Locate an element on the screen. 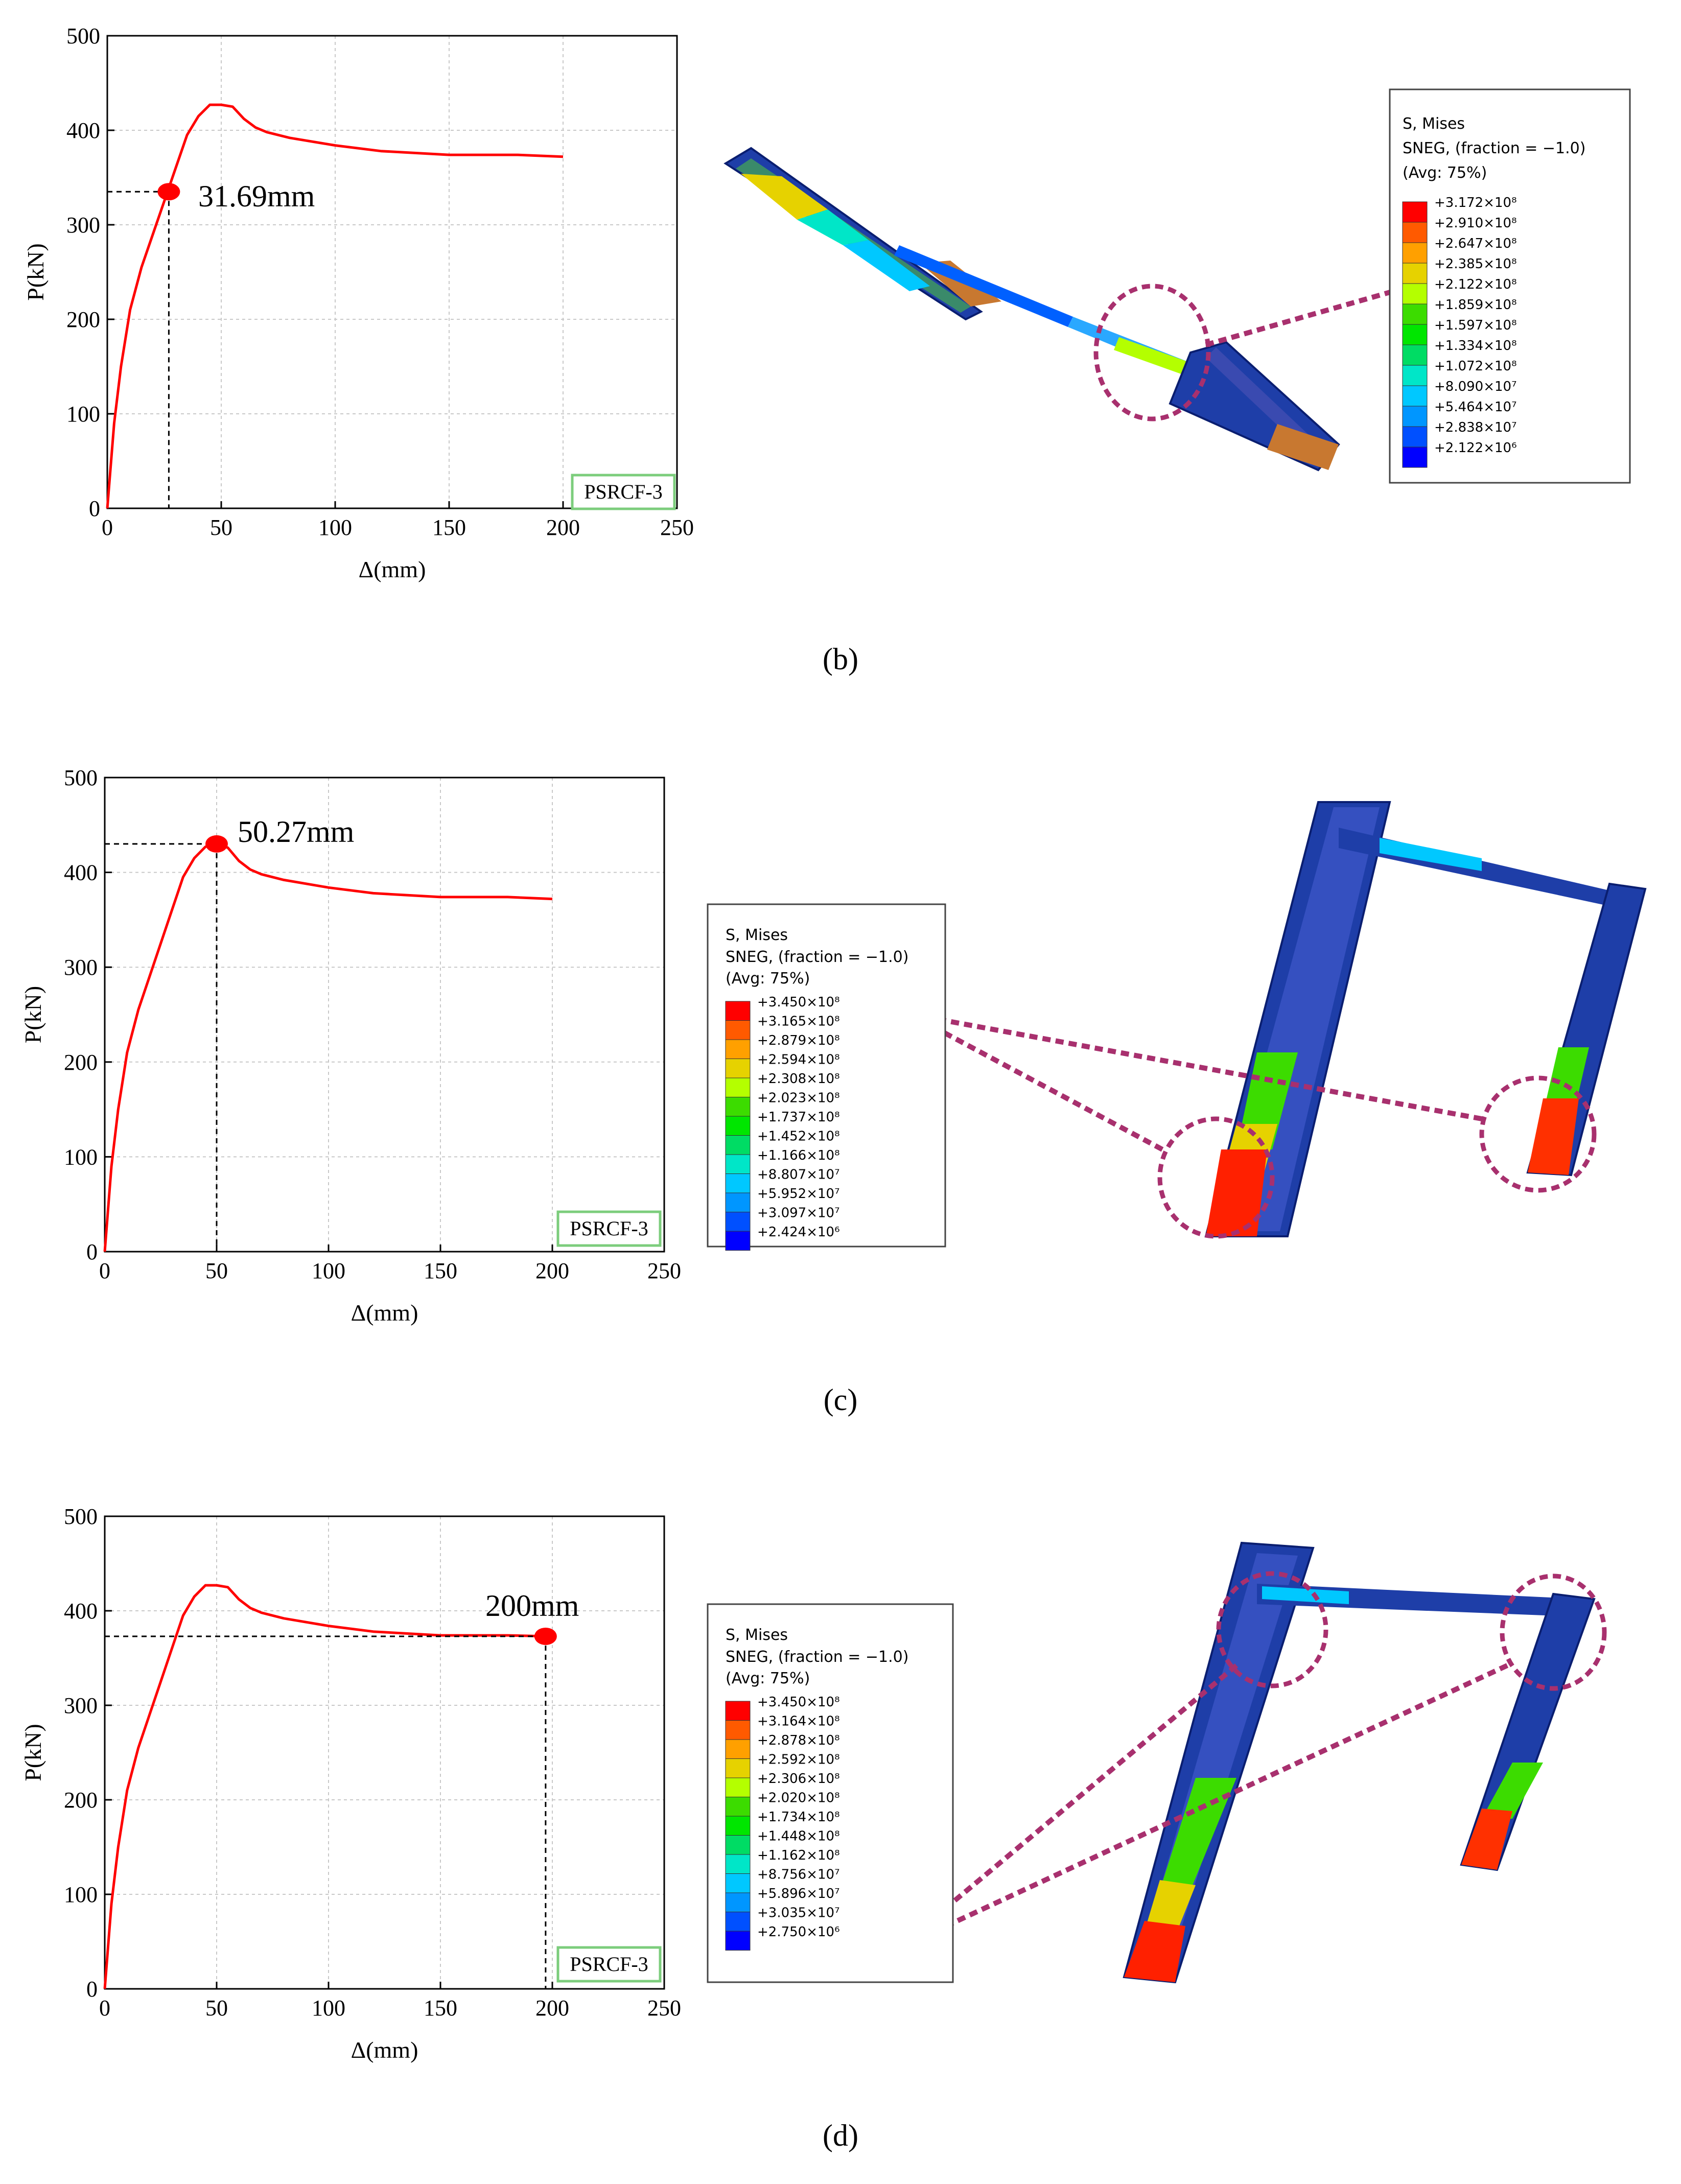 This screenshot has width=1681, height=2184. legend-value: +1.859×10⁸ is located at coordinates (1475, 305).